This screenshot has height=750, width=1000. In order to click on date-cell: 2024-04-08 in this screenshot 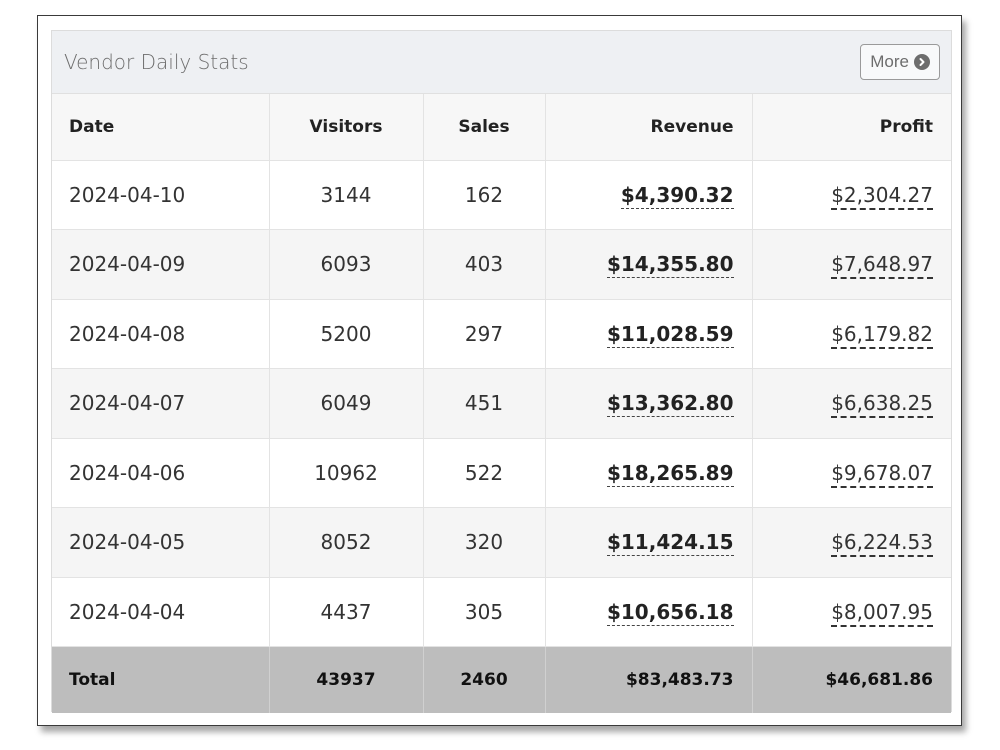, I will do `click(161, 334)`.